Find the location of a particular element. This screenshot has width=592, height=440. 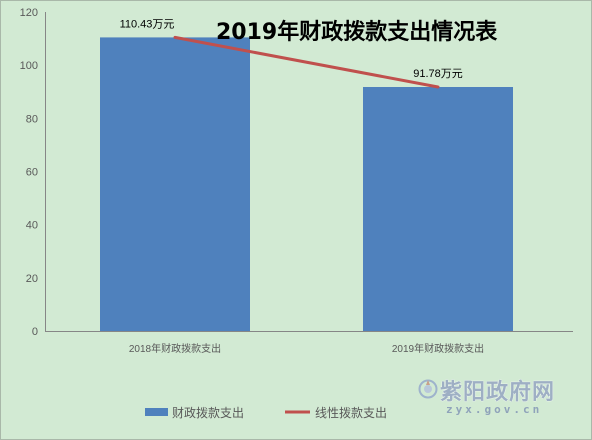

data-label: 91.78万元 is located at coordinates (438, 74).